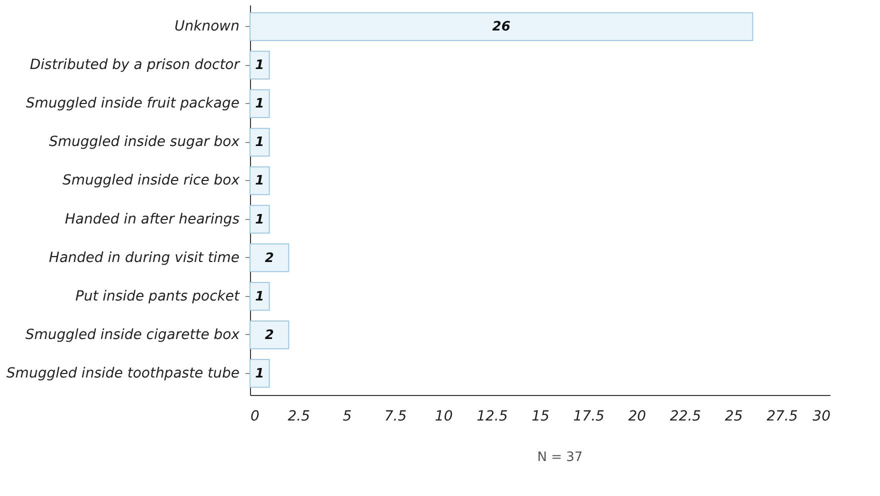 This screenshot has width=880, height=496. What do you see at coordinates (733, 416) in the screenshot?
I see `x-tick-label: 25` at bounding box center [733, 416].